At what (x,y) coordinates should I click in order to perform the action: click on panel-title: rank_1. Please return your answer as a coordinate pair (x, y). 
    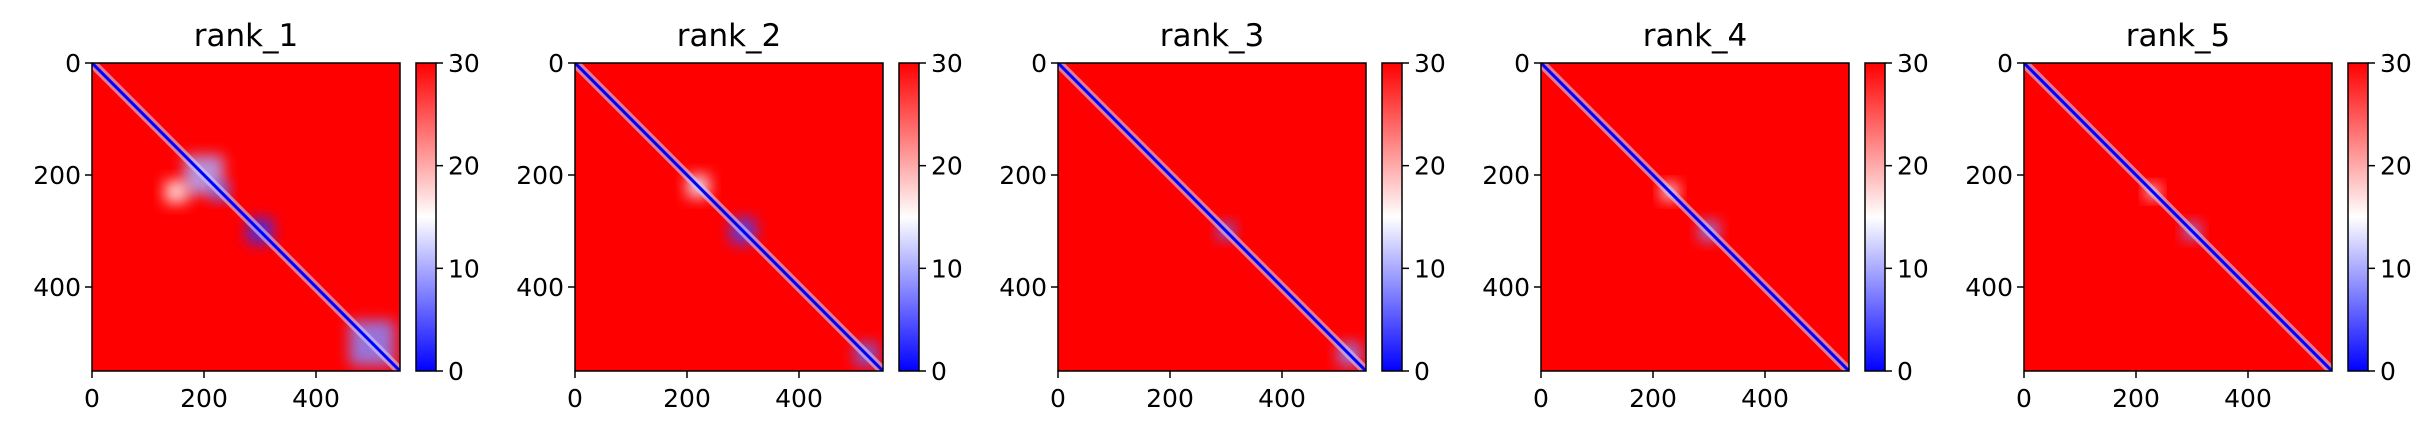
    Looking at the image, I should click on (246, 36).